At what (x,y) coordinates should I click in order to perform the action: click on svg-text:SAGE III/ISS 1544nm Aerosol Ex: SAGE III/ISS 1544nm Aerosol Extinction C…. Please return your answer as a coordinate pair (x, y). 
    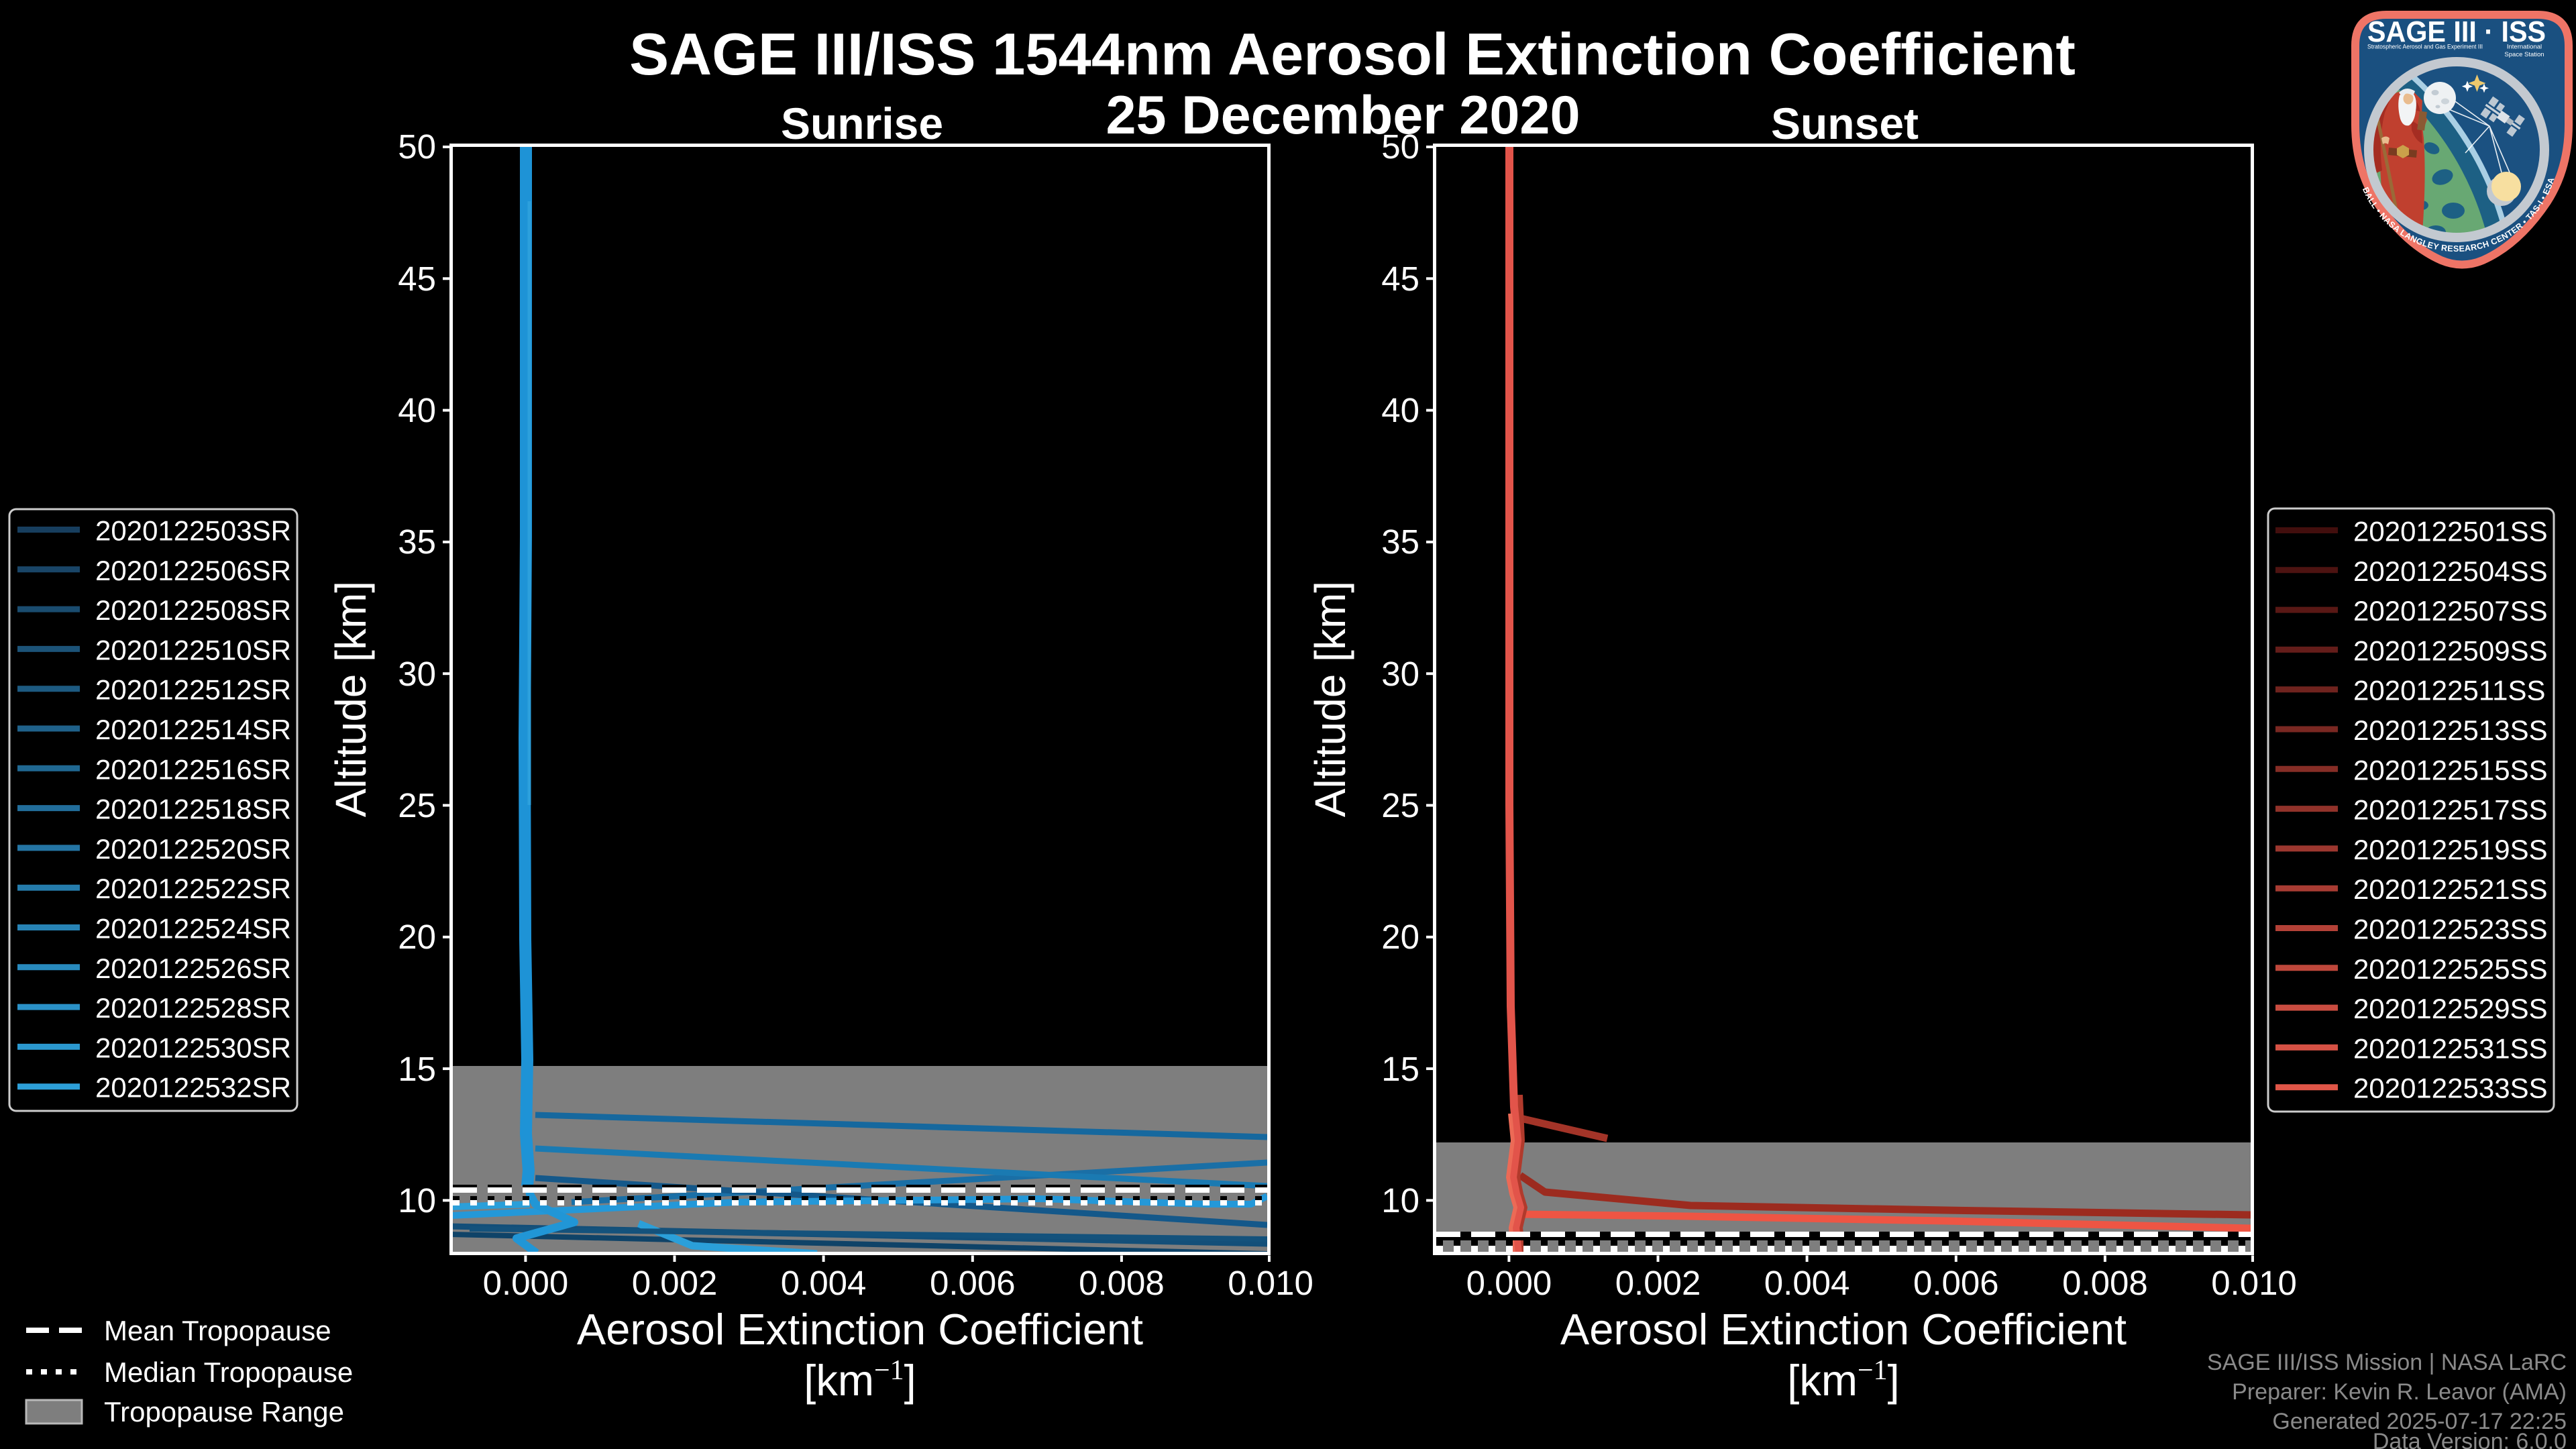
    Looking at the image, I should click on (1352, 54).